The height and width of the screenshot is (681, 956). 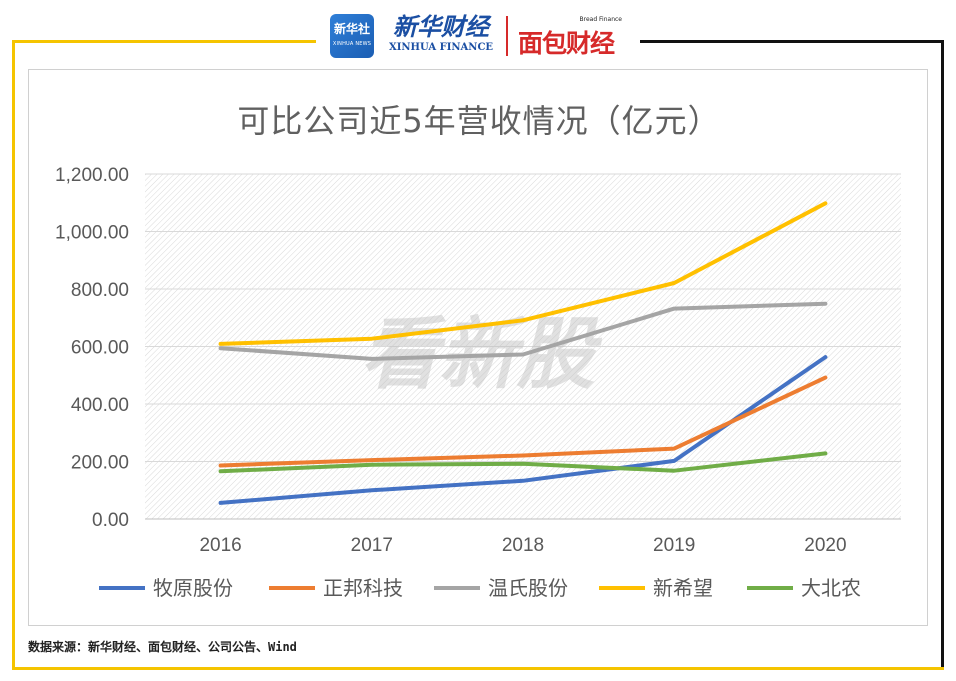 I want to click on frame-top-right, so click(x=792, y=41).